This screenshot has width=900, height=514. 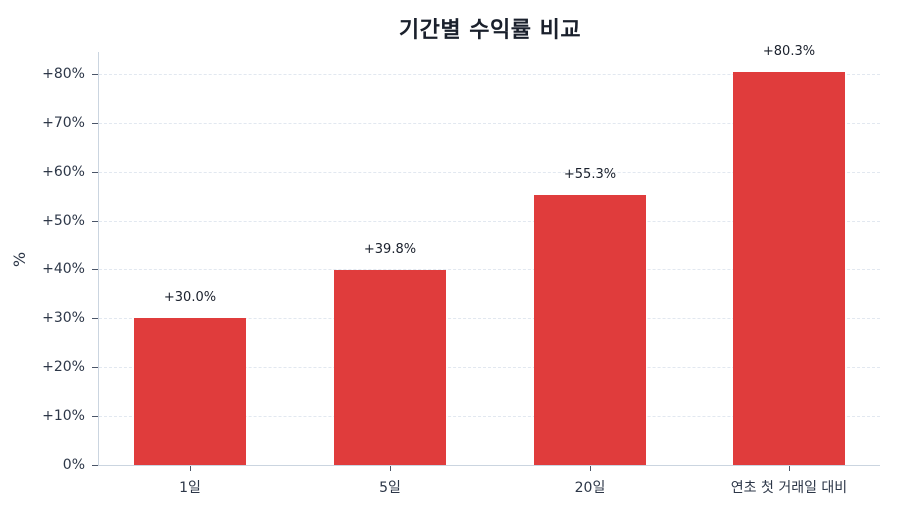 I want to click on x-tick-label: 5일, so click(x=390, y=488).